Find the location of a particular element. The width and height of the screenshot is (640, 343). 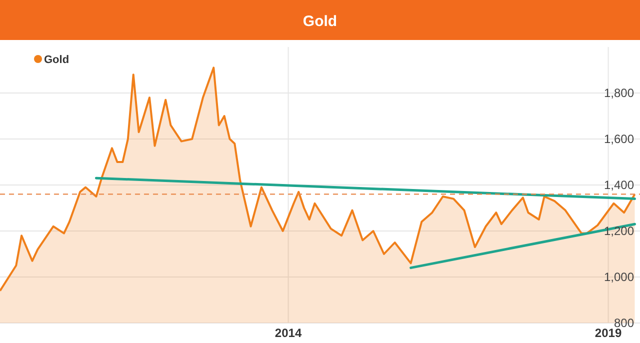

chart-title: Gold is located at coordinates (320, 21).